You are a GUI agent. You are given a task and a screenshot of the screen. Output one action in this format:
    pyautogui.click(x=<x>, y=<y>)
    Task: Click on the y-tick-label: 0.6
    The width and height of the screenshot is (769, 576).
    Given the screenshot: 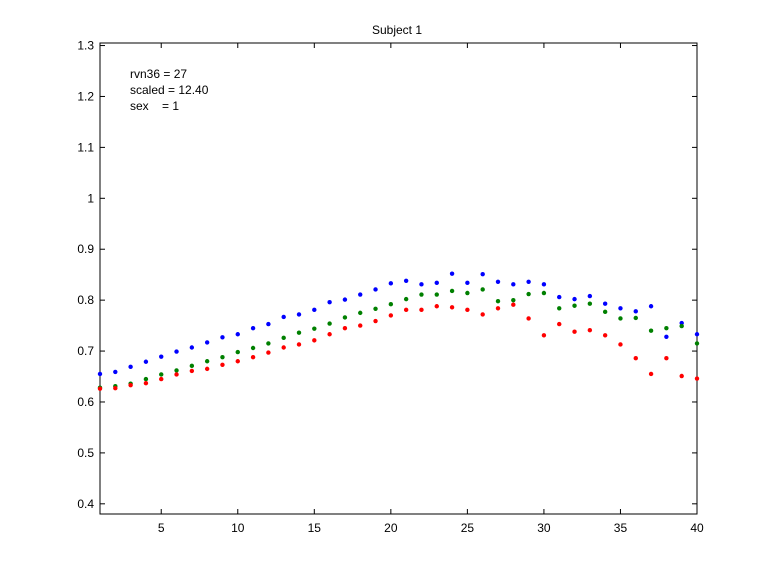 What is the action you would take?
    pyautogui.click(x=85, y=402)
    